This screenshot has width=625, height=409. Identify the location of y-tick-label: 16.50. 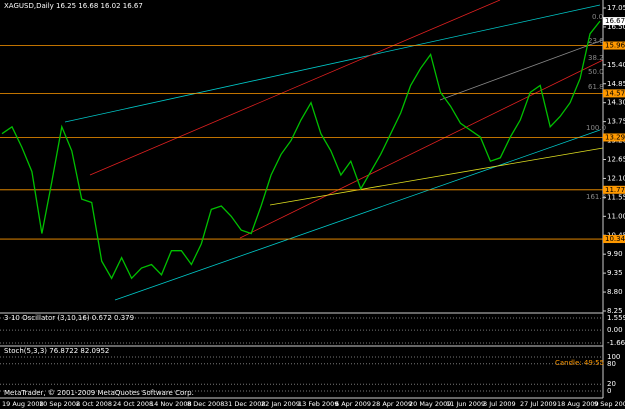
(616, 27).